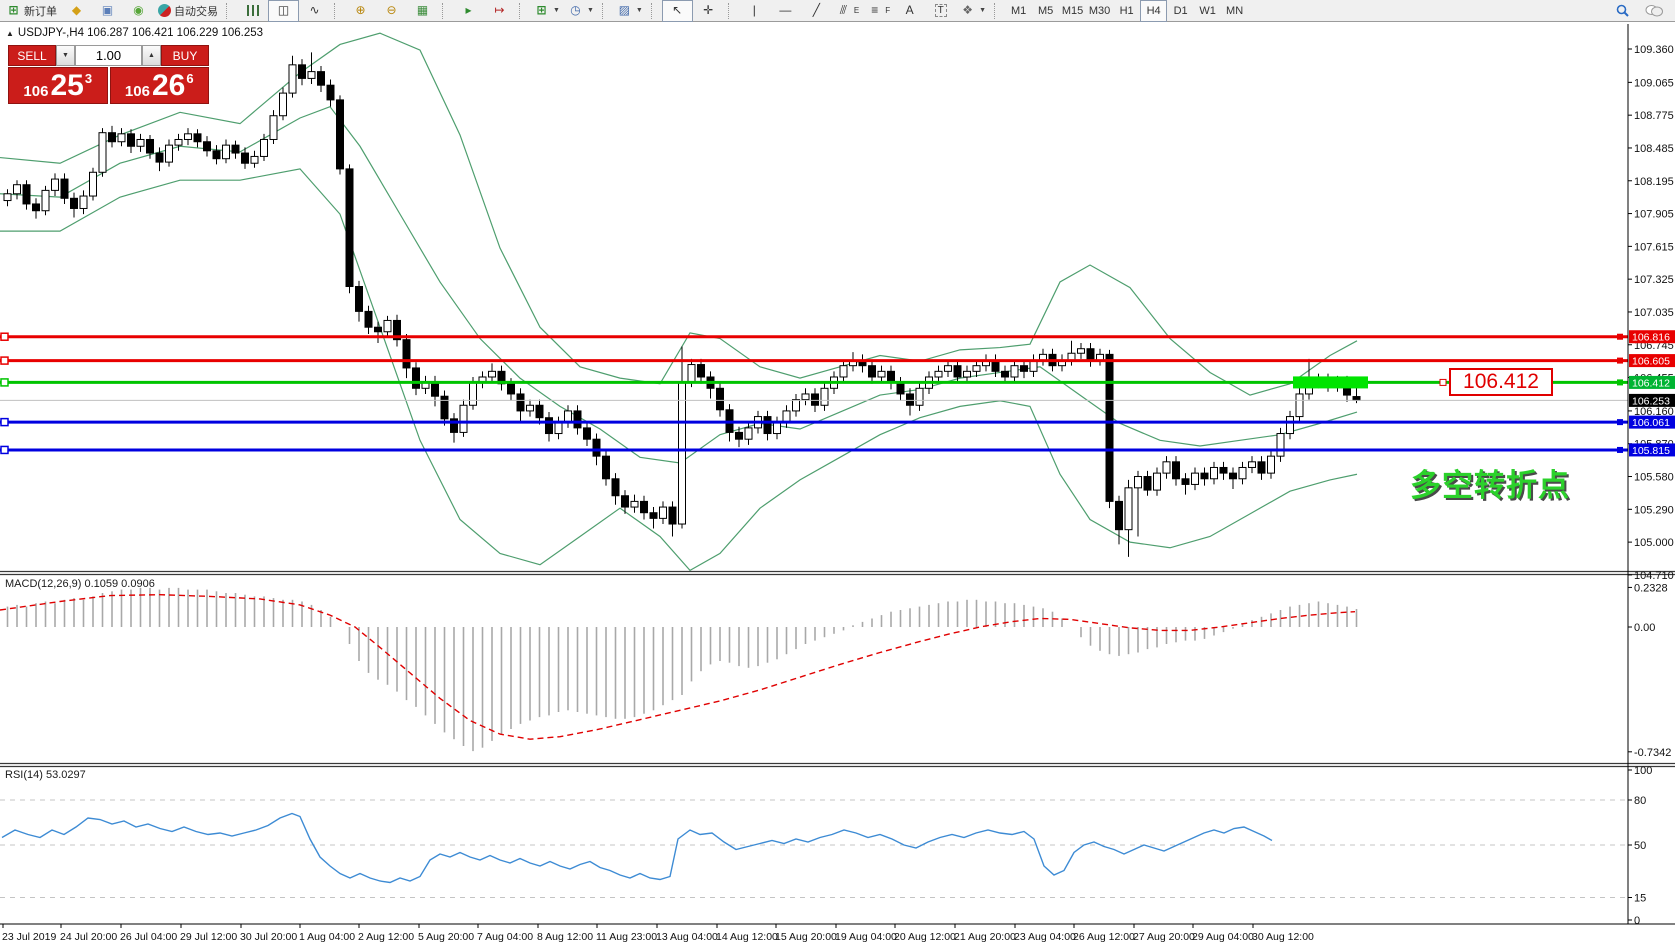 Image resolution: width=1675 pixels, height=946 pixels. Describe the element at coordinates (107, 11) in the screenshot. I see `terminal-button: ▣` at that location.